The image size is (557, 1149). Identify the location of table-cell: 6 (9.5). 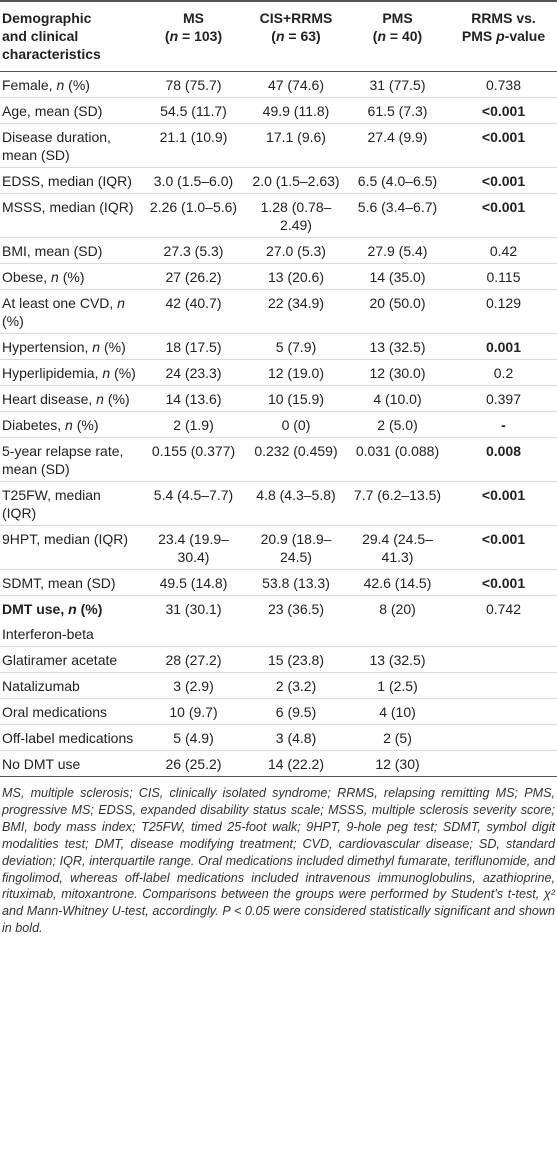
(296, 711).